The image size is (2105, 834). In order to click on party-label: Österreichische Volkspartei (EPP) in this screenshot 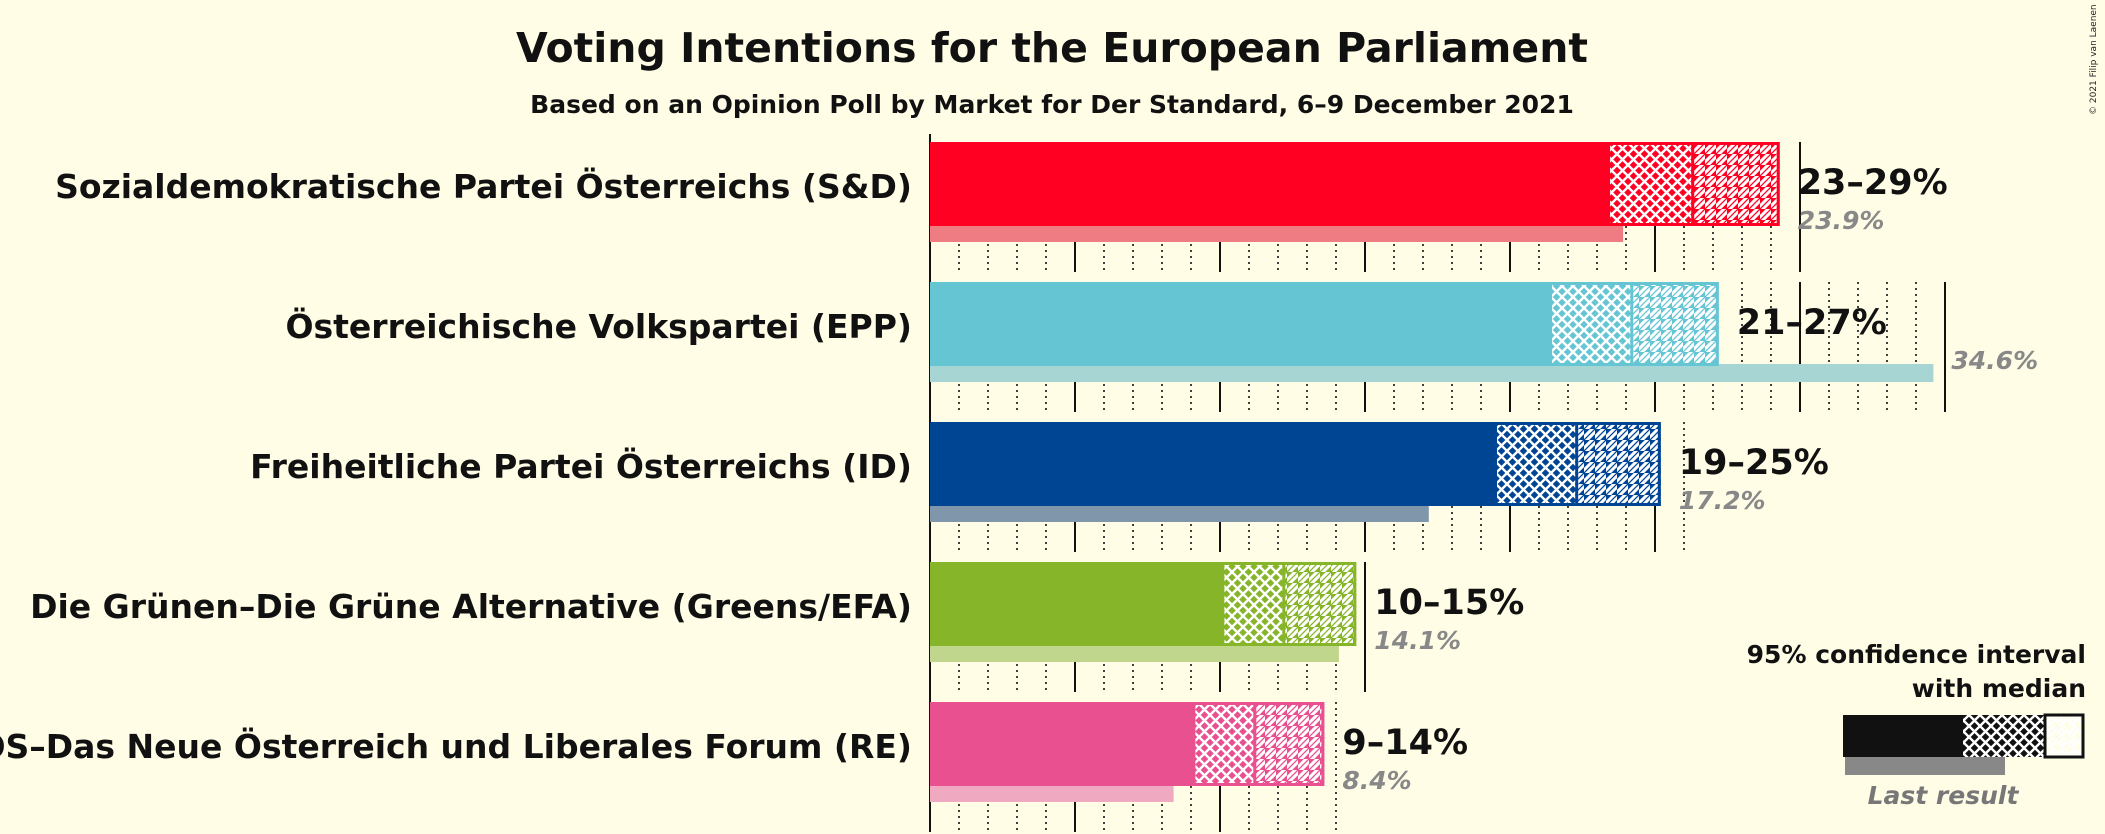, I will do `click(598, 326)`.